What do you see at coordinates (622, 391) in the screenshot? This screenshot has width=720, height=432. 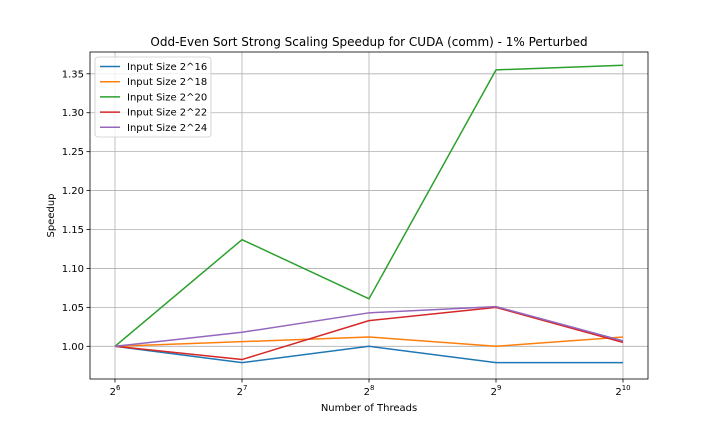 I see `x-tick-label: 210` at bounding box center [622, 391].